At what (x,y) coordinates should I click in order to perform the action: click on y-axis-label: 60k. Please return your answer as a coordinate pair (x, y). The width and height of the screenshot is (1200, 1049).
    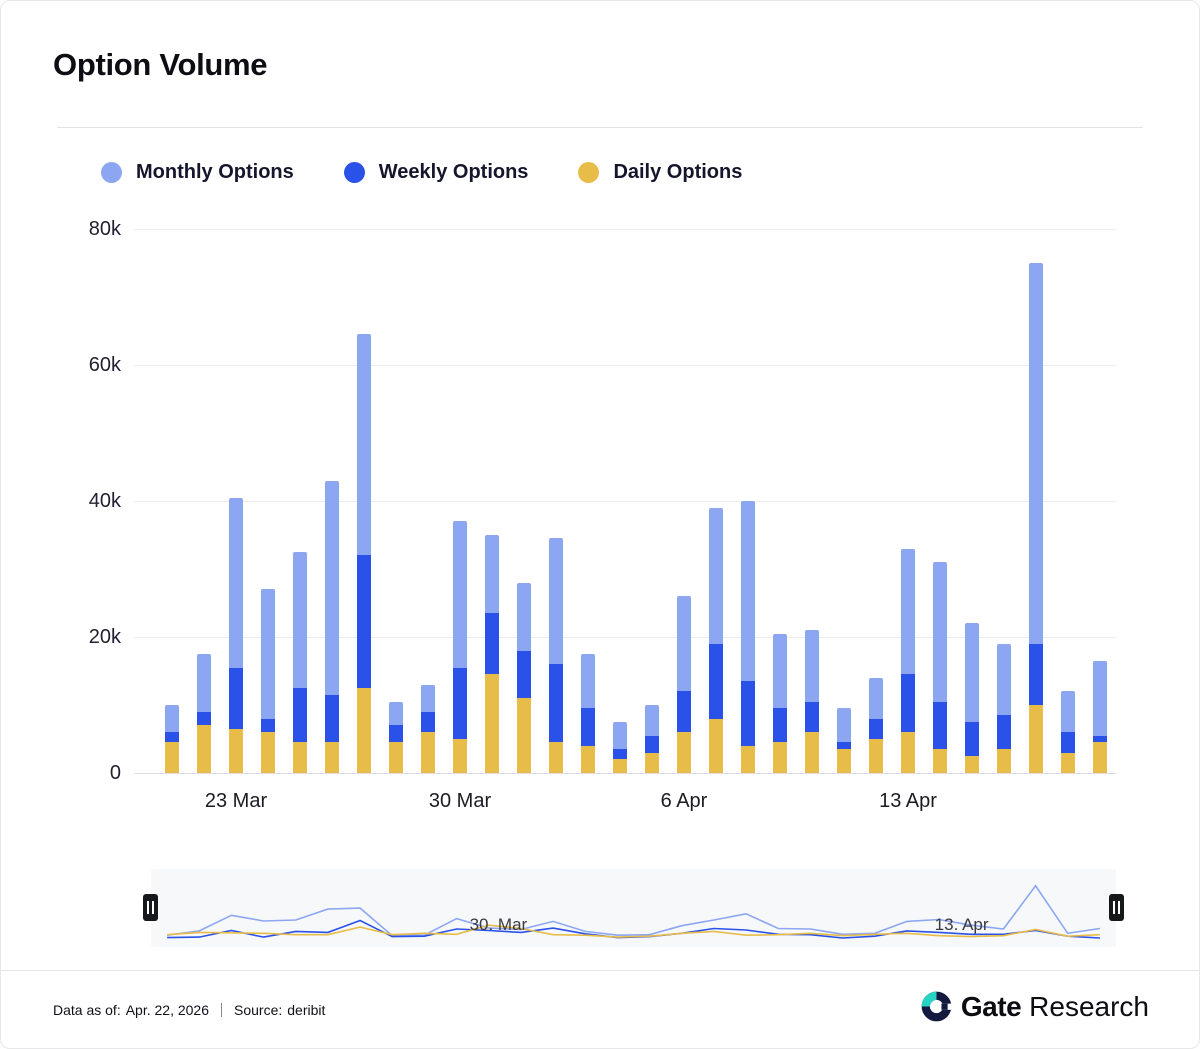
    Looking at the image, I should click on (104, 365).